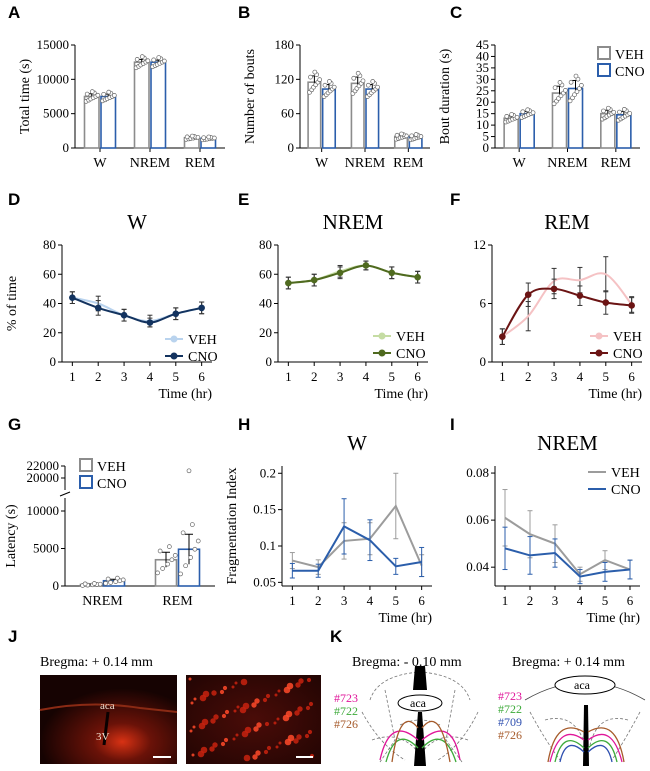 This screenshot has width=650, height=771. I want to click on y-tick-label: 20, so click(482, 101).